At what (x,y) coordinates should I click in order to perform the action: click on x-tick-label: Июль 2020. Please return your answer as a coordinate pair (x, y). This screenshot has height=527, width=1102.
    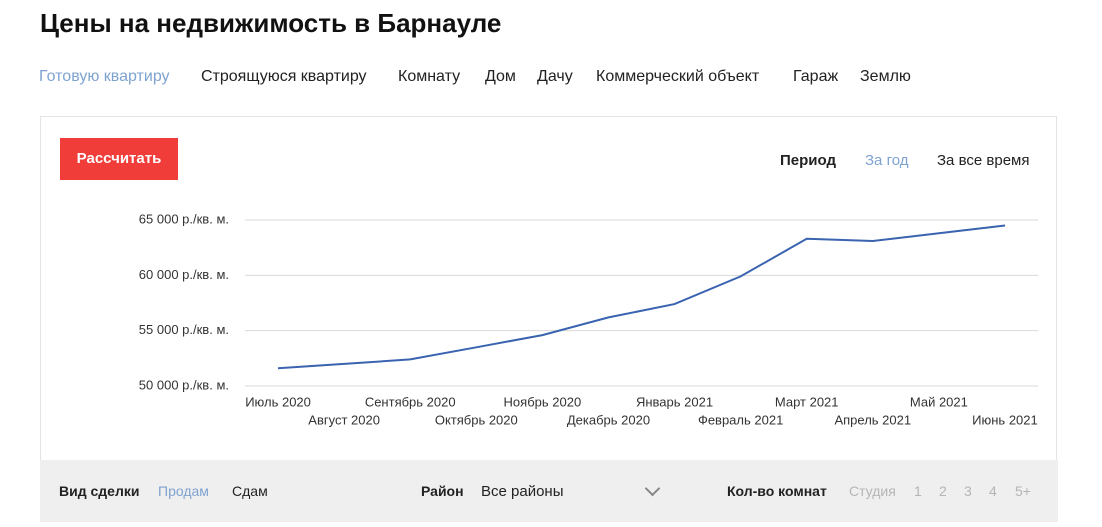
    Looking at the image, I should click on (278, 401).